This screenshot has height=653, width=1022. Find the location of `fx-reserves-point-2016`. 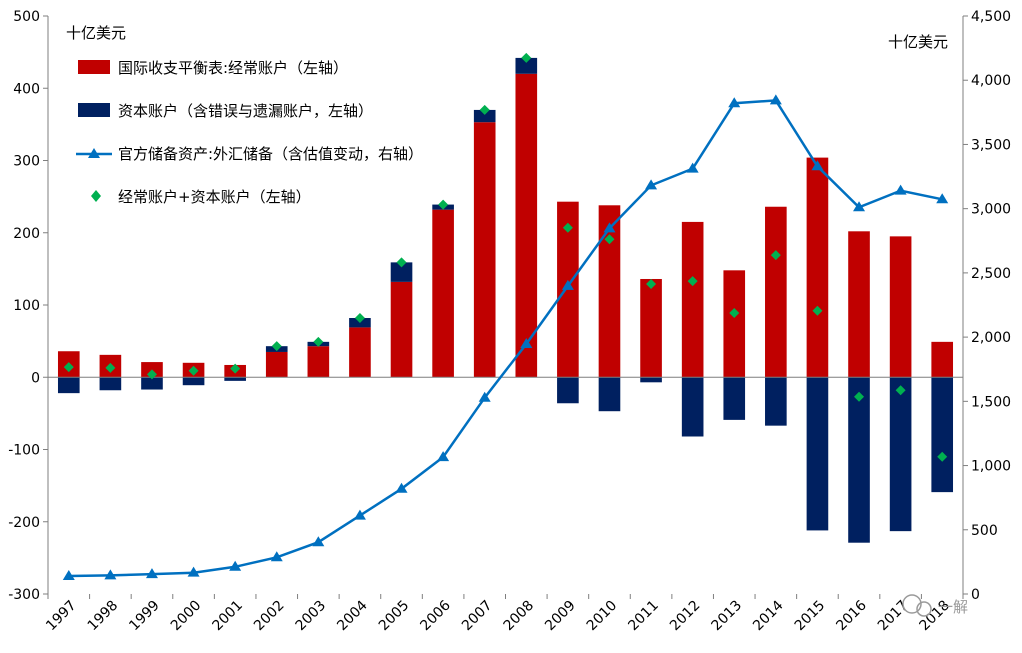

fx-reserves-point-2016 is located at coordinates (859, 206).